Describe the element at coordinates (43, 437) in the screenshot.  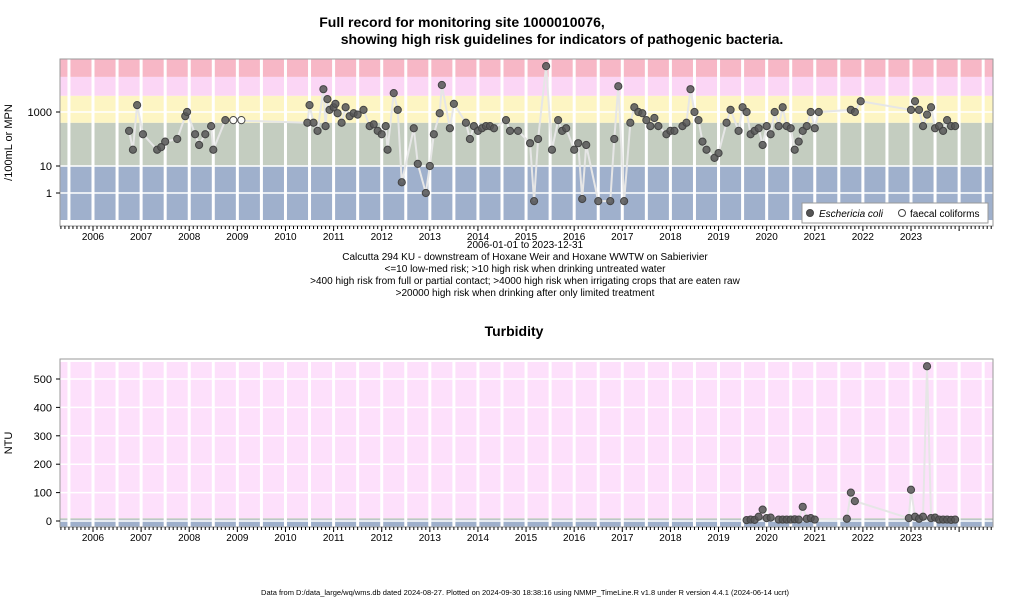
I see `turbidity-ytick-label: 300` at that location.